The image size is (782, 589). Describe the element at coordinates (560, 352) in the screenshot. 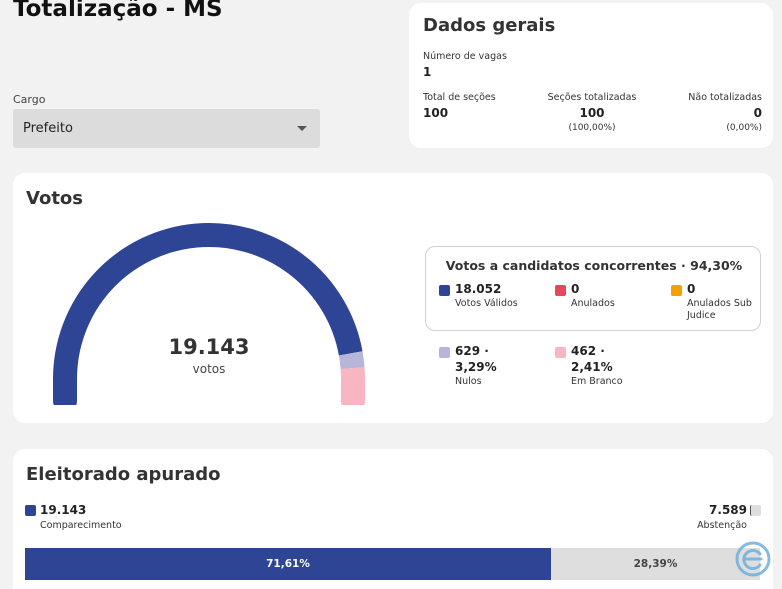

I see `brancos-swatch` at that location.